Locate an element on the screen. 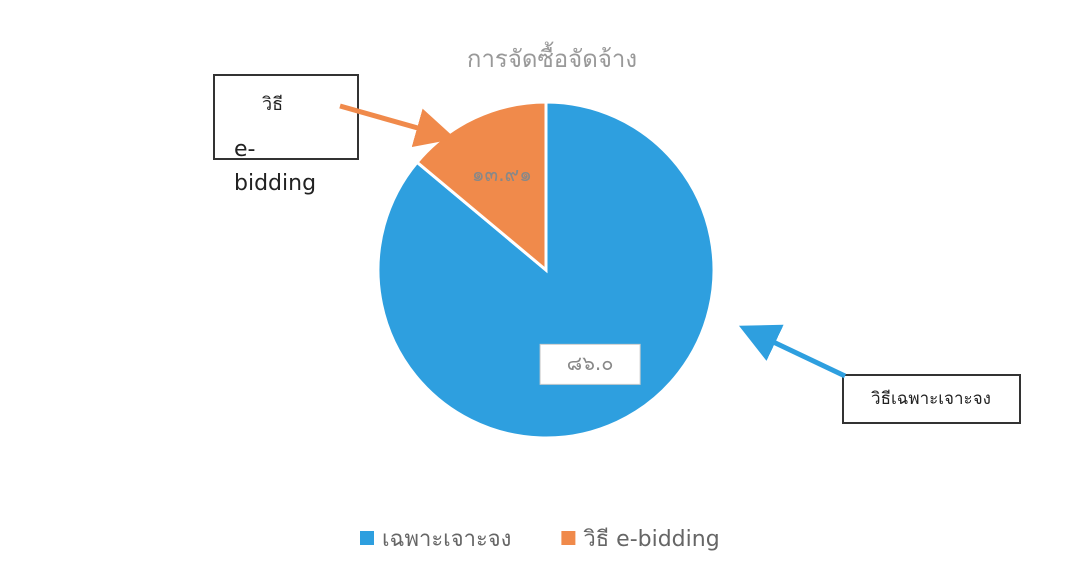  annotation-line: e- is located at coordinates (244, 149).